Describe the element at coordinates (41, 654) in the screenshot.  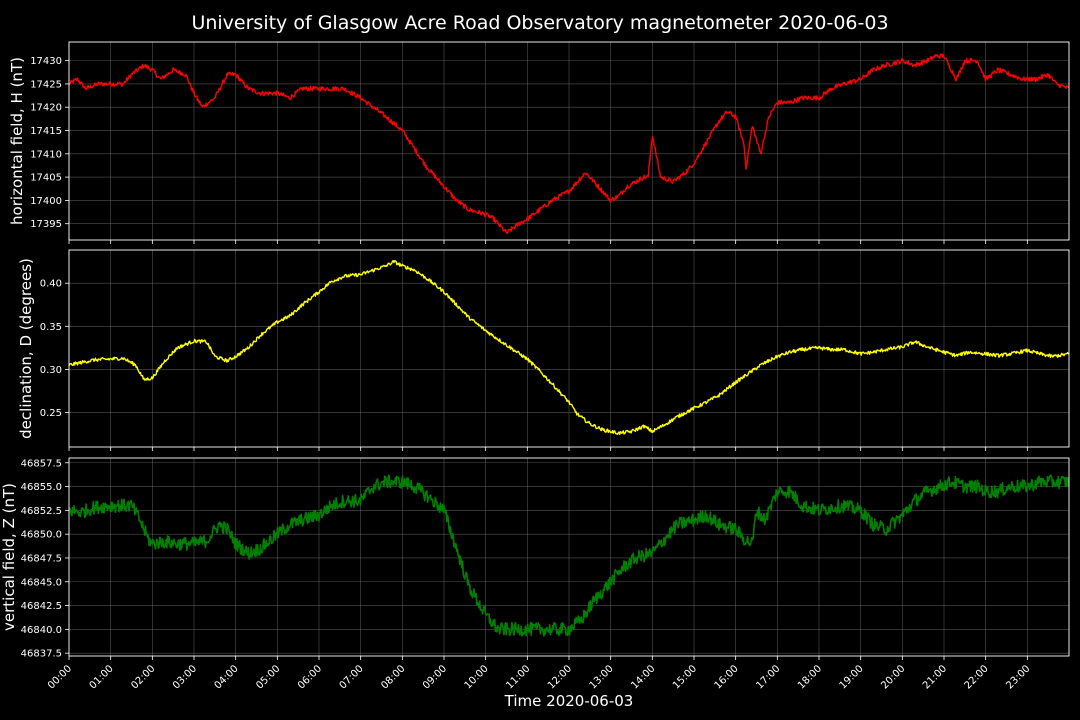
I see `y-tick-label: 46837.5` at that location.